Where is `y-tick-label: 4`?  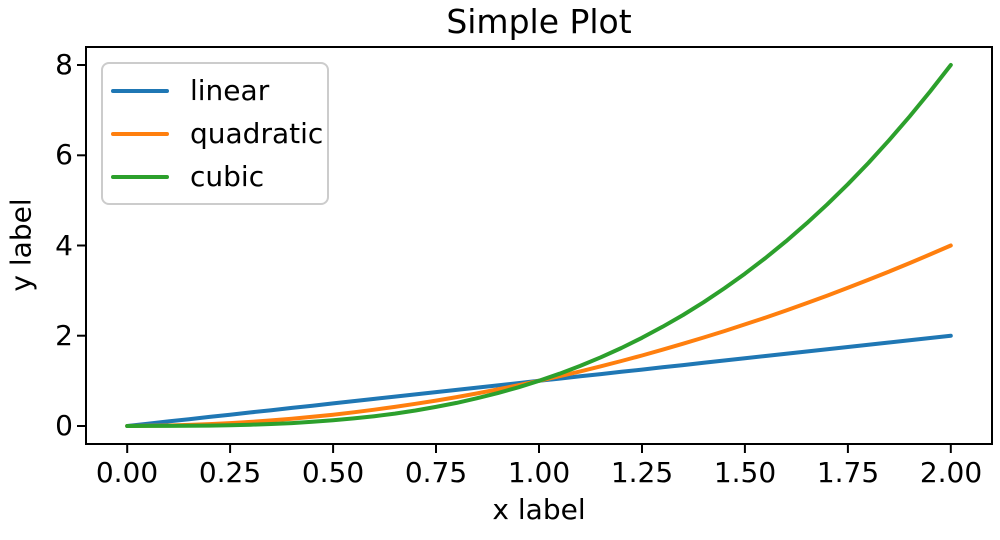
y-tick-label: 4 is located at coordinates (64, 245).